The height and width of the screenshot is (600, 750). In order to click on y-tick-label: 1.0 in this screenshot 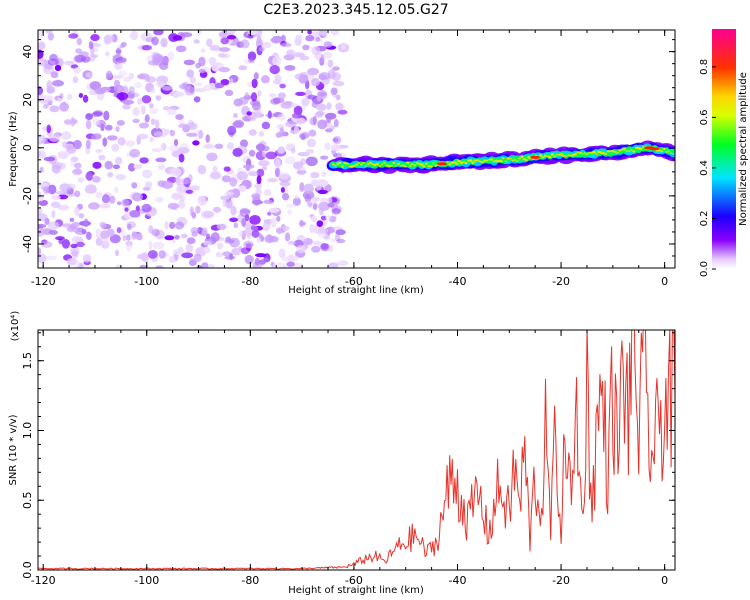, I will do `click(27, 431)`.